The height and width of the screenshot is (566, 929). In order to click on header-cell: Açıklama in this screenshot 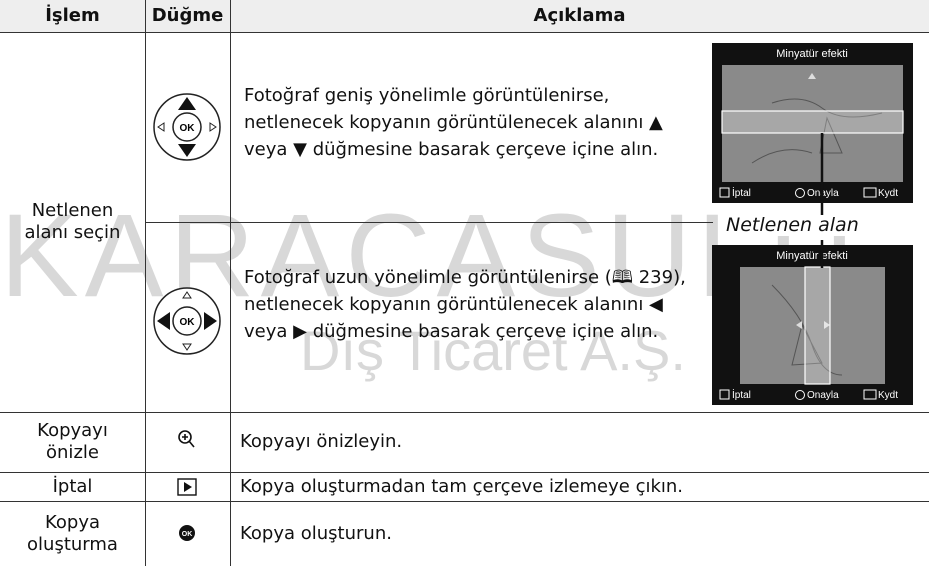, I will do `click(579, 15)`.